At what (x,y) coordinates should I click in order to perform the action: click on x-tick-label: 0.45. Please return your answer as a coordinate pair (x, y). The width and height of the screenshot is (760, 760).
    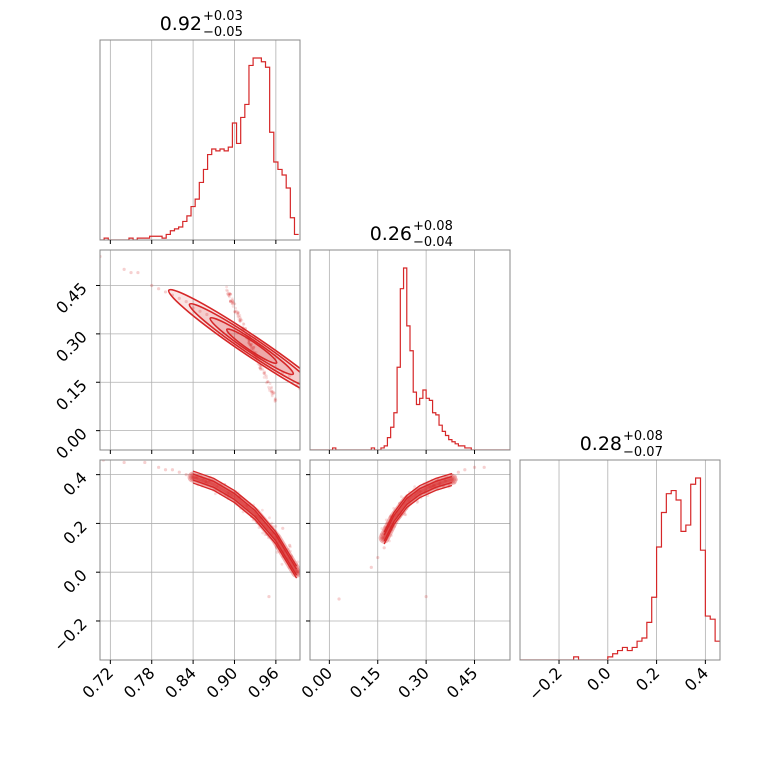
    Looking at the image, I should click on (462, 682).